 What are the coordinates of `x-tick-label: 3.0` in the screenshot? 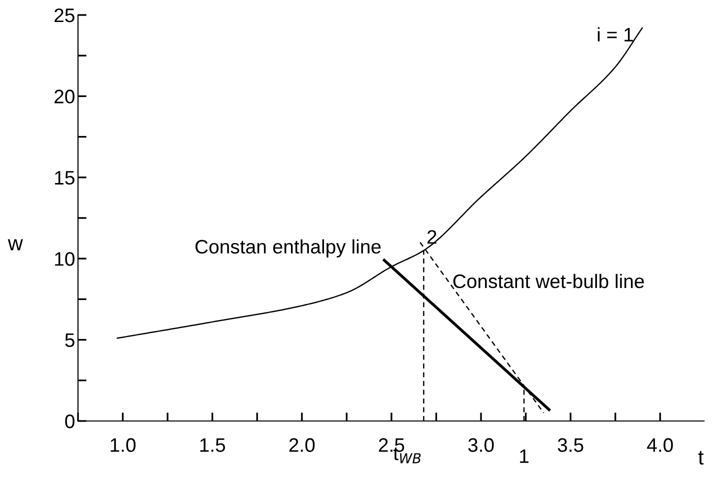 It's located at (481, 445).